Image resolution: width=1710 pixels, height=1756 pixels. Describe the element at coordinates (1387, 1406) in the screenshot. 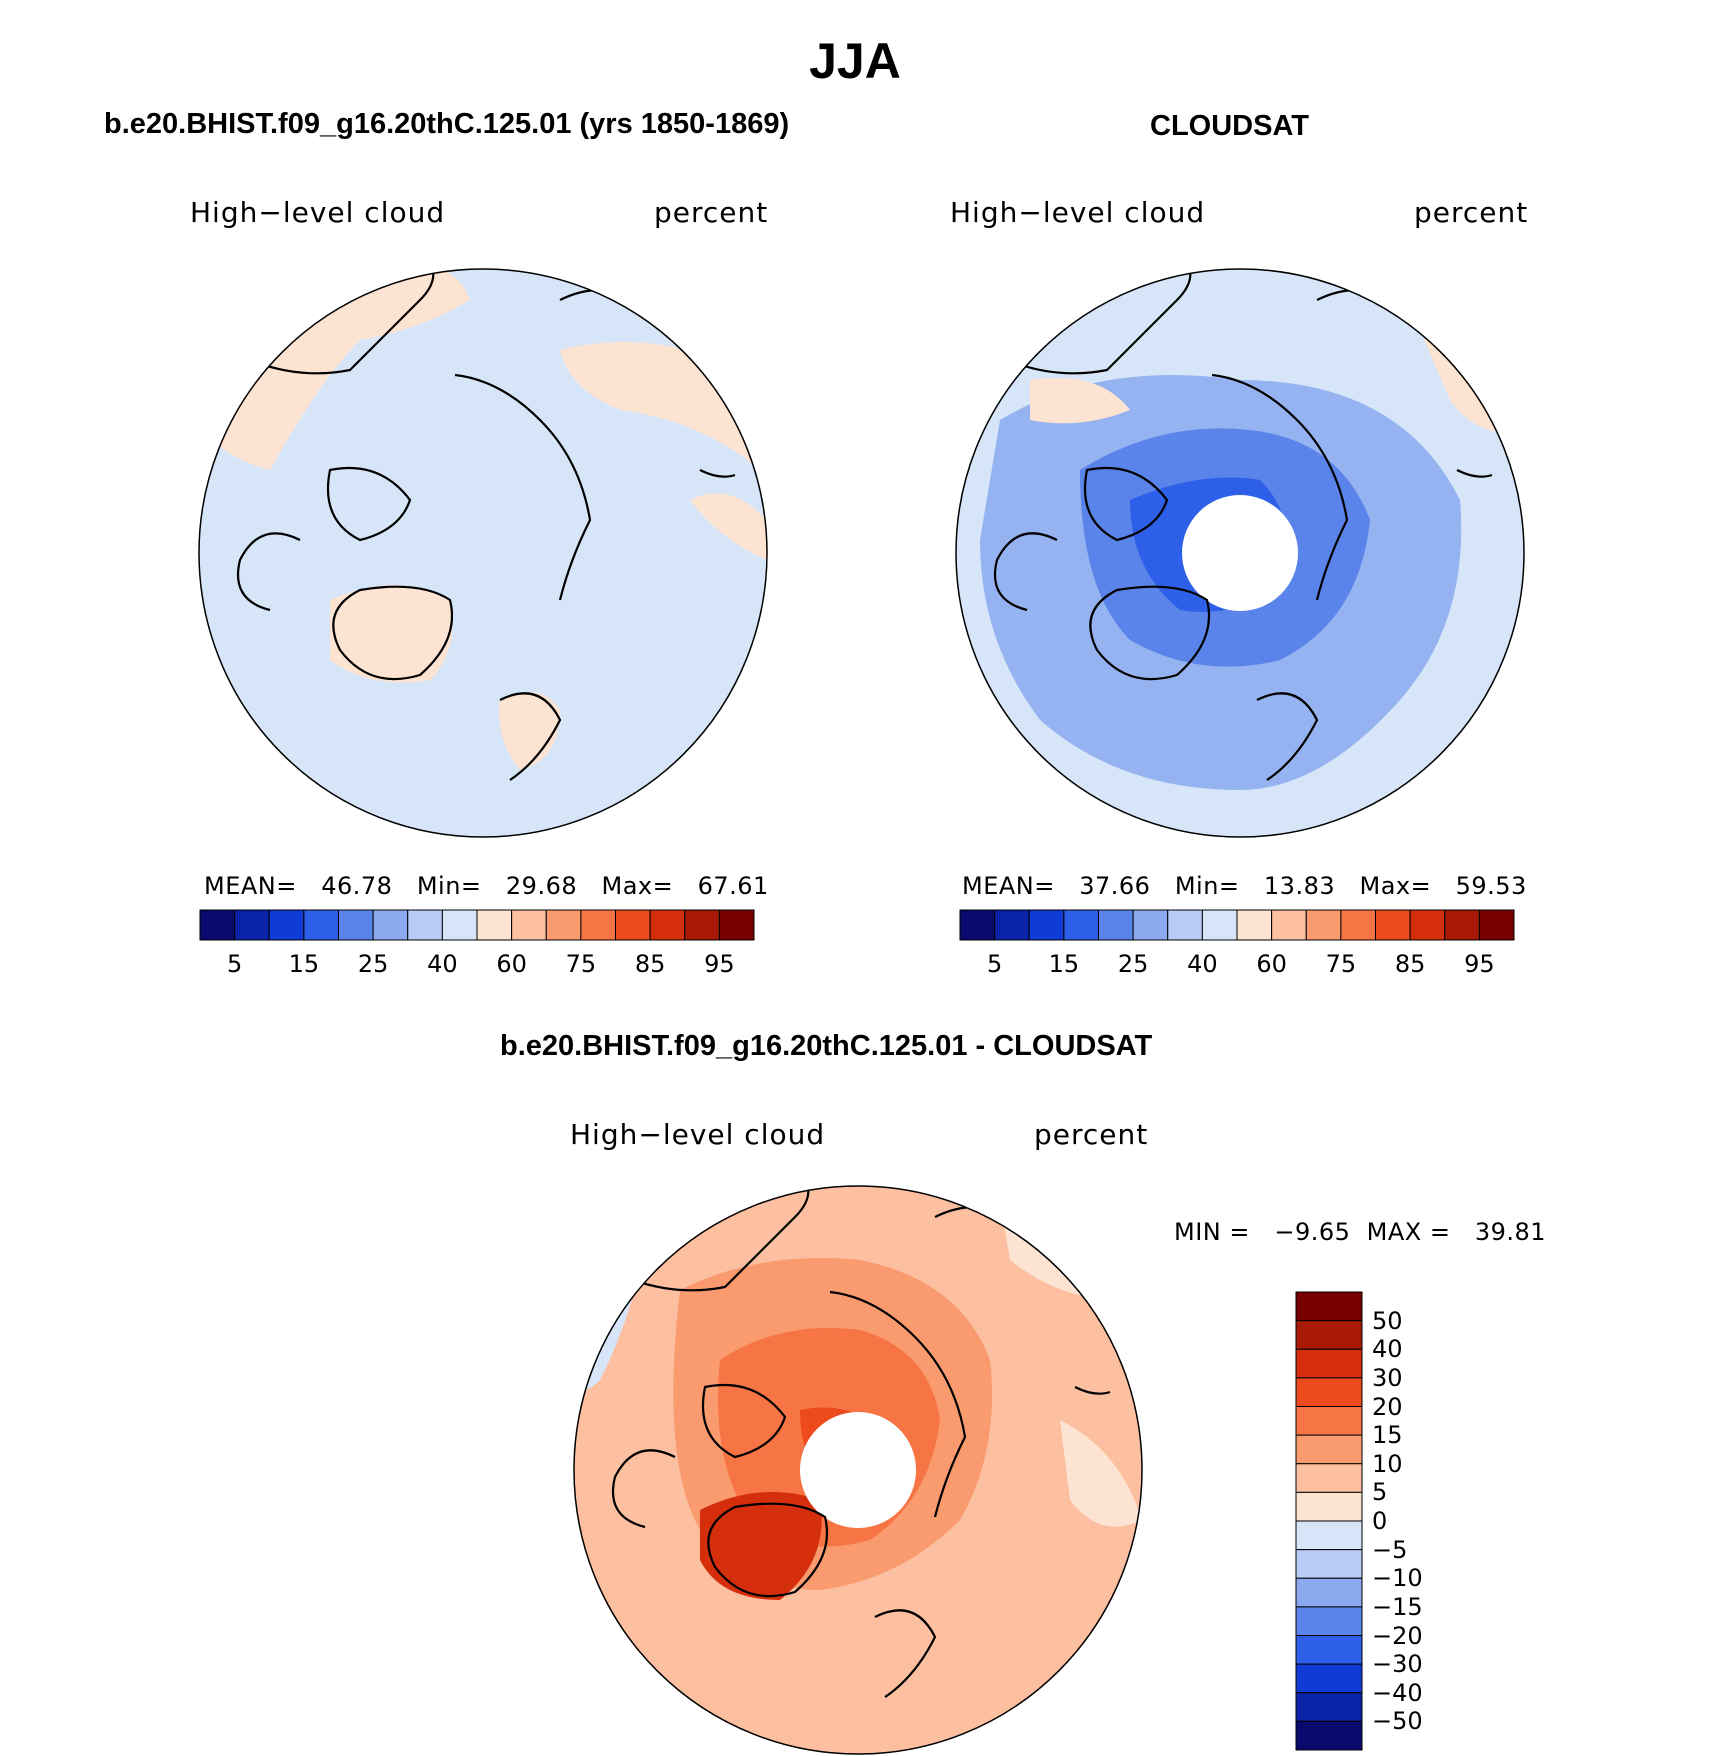

I see `diff-colorbar-tick-label: 20` at that location.